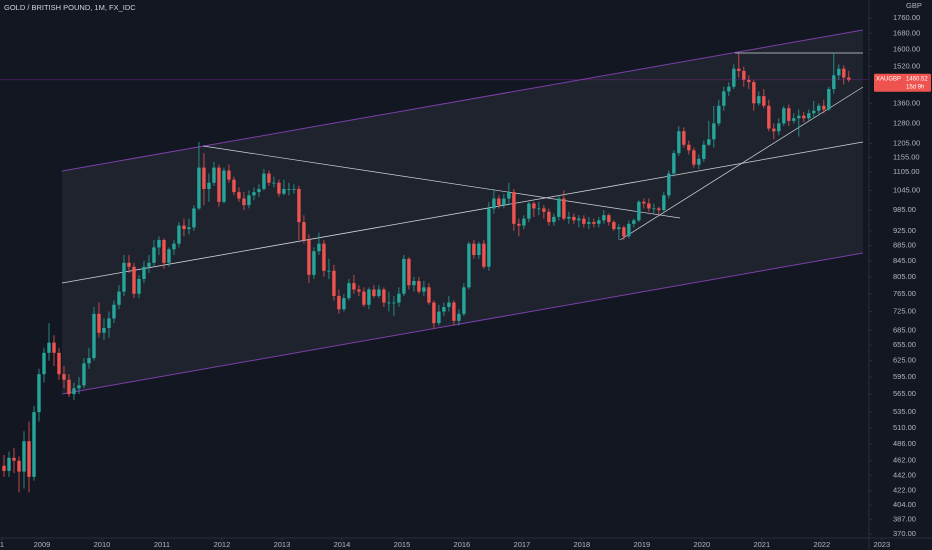 Image resolution: width=932 pixels, height=550 pixels. What do you see at coordinates (904, 474) in the screenshot?
I see `y-tick-label: 442.00` at bounding box center [904, 474].